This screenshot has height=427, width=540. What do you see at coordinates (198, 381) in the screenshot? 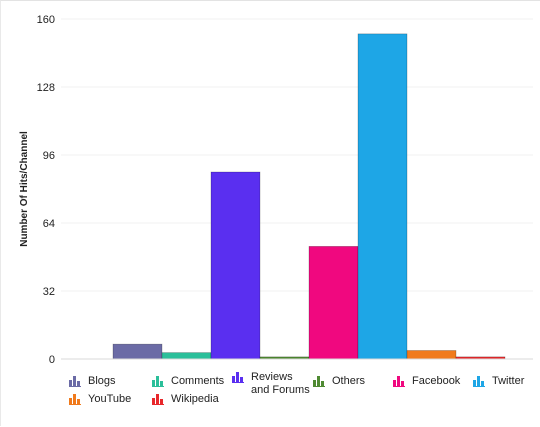
I see `legend-label: Comments` at bounding box center [198, 381].